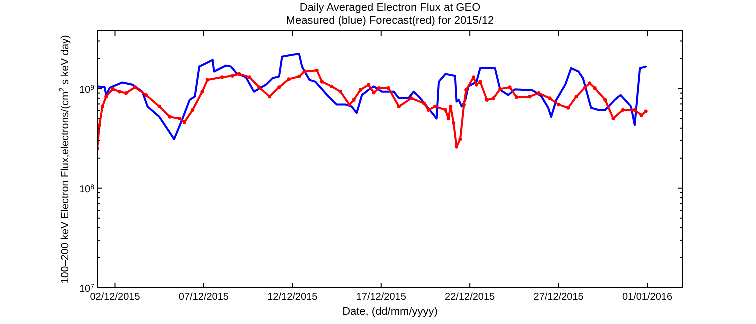  Describe the element at coordinates (115, 297) in the screenshot. I see `x-tick-label: 02/12/2015` at that location.